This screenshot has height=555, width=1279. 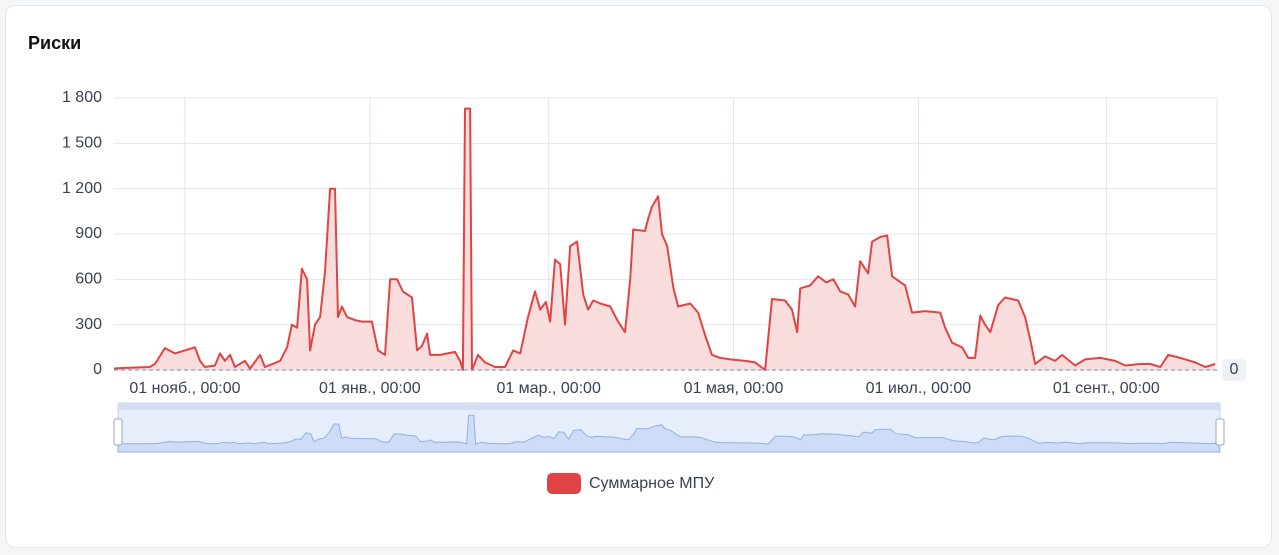 What do you see at coordinates (734, 388) in the screenshot?
I see `x-tick-label: 01 мая, 00:00` at bounding box center [734, 388].